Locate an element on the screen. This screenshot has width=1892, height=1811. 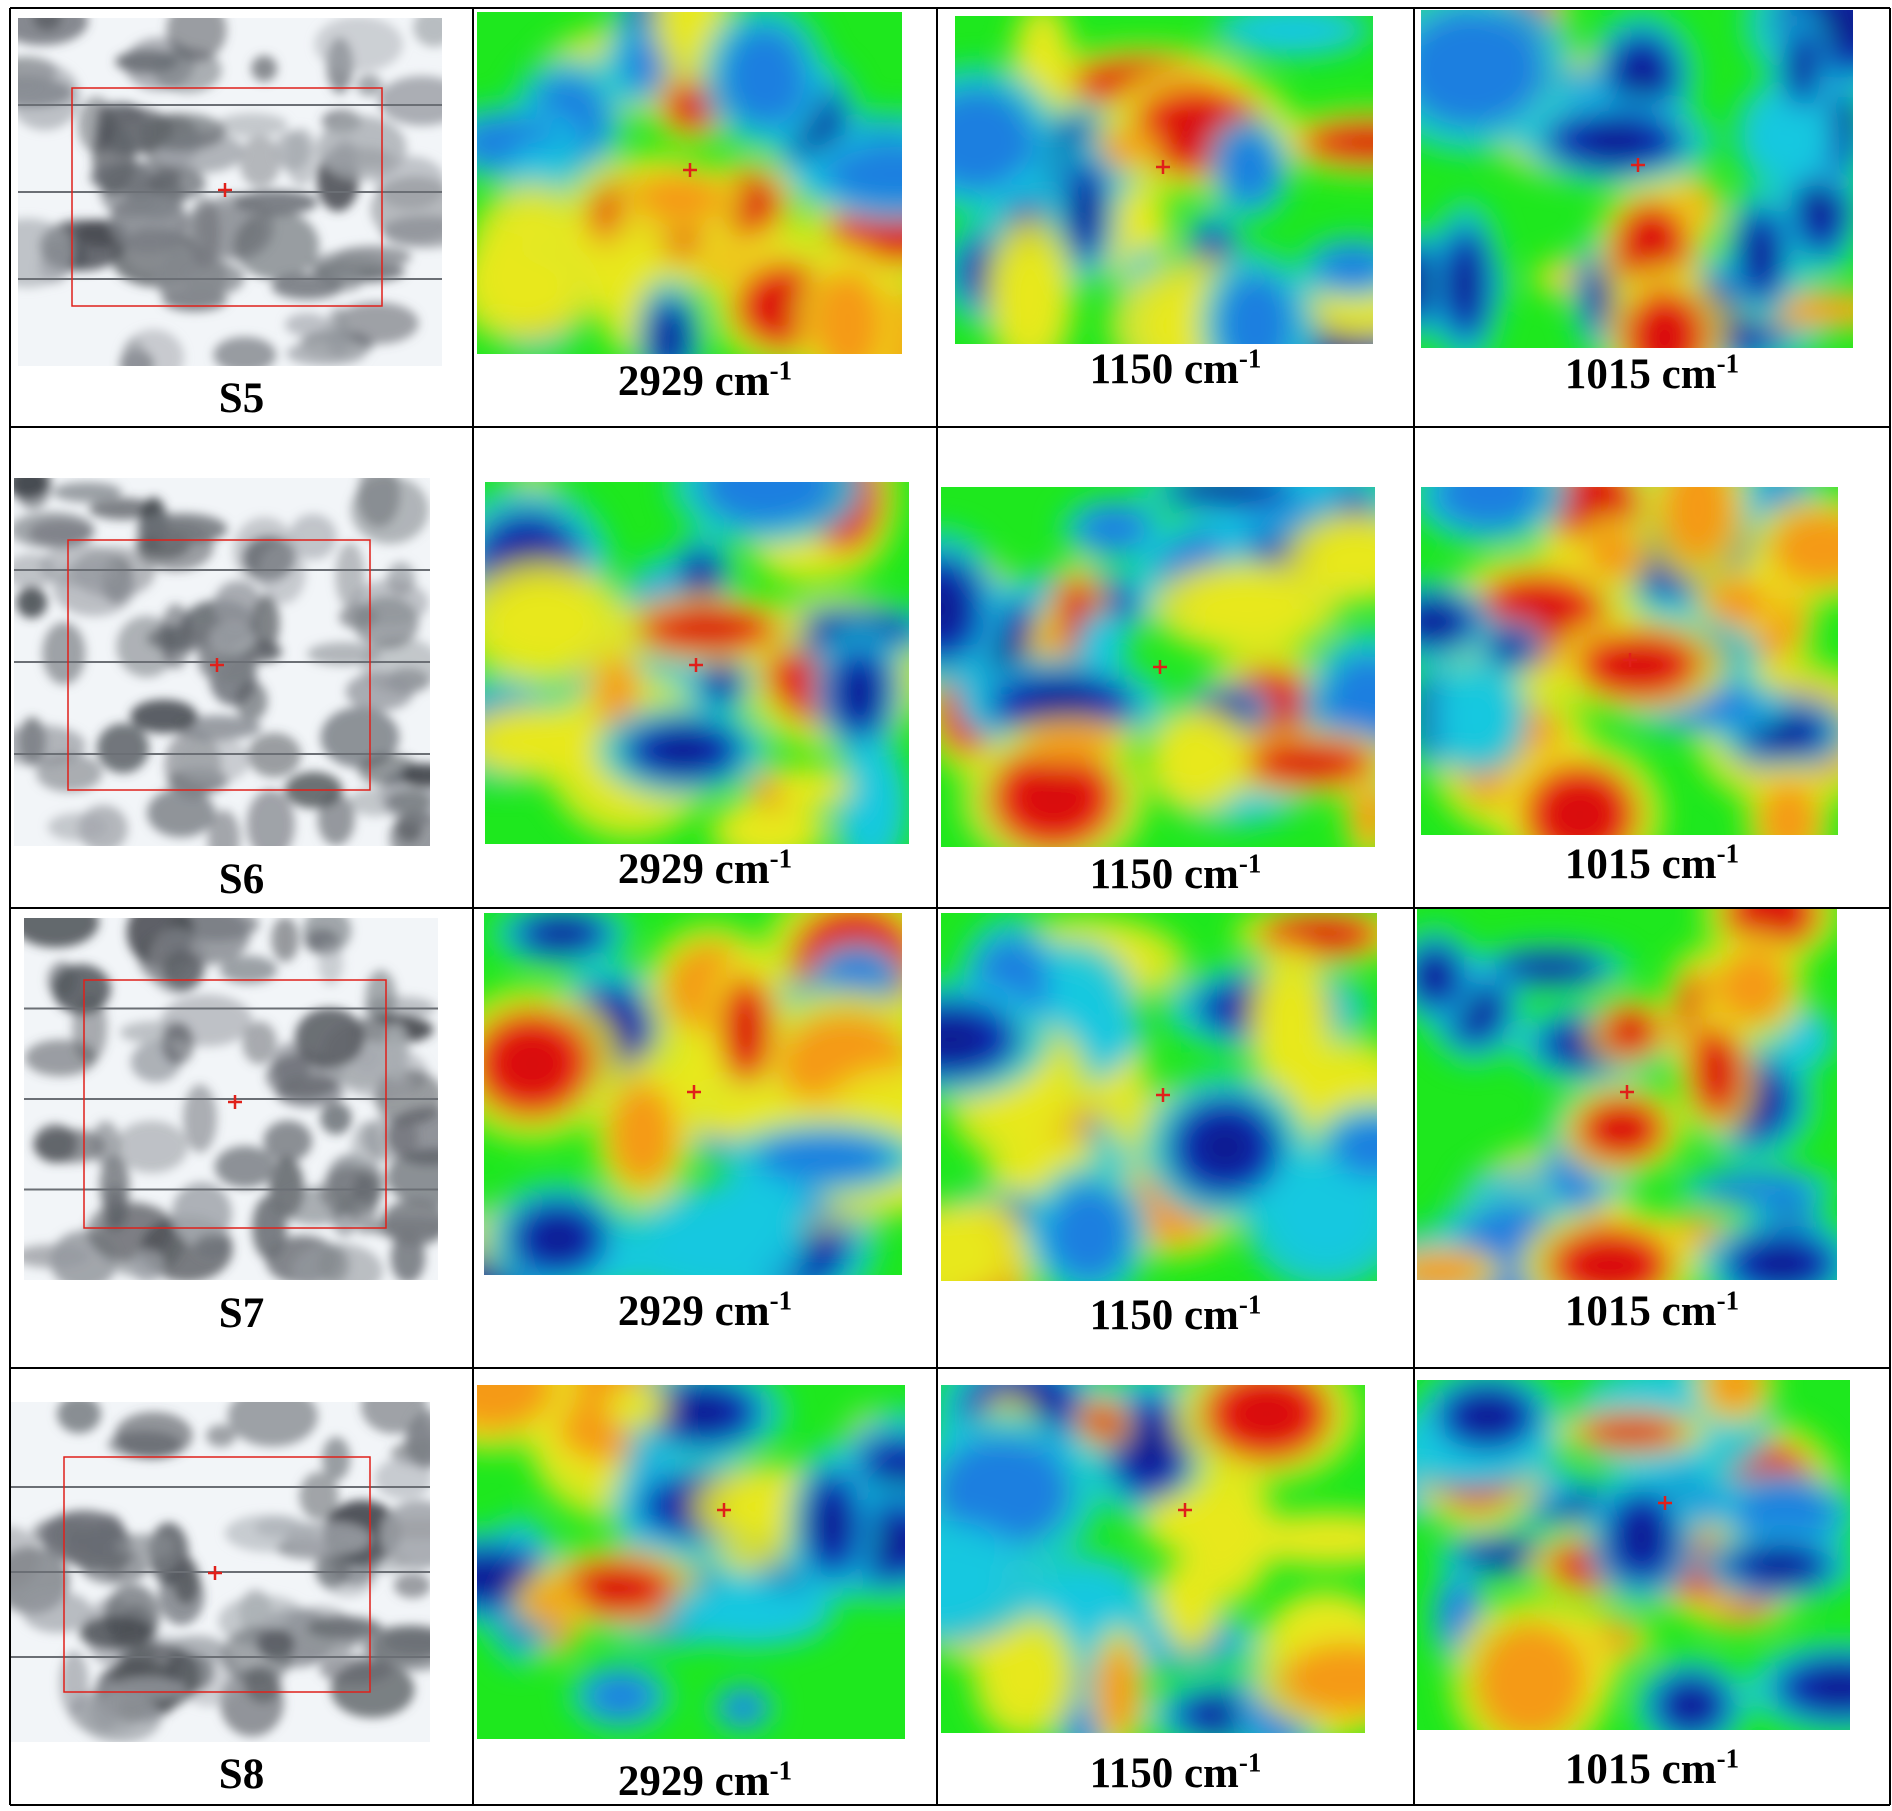
micrograph-s8 is located at coordinates (220, 1572).